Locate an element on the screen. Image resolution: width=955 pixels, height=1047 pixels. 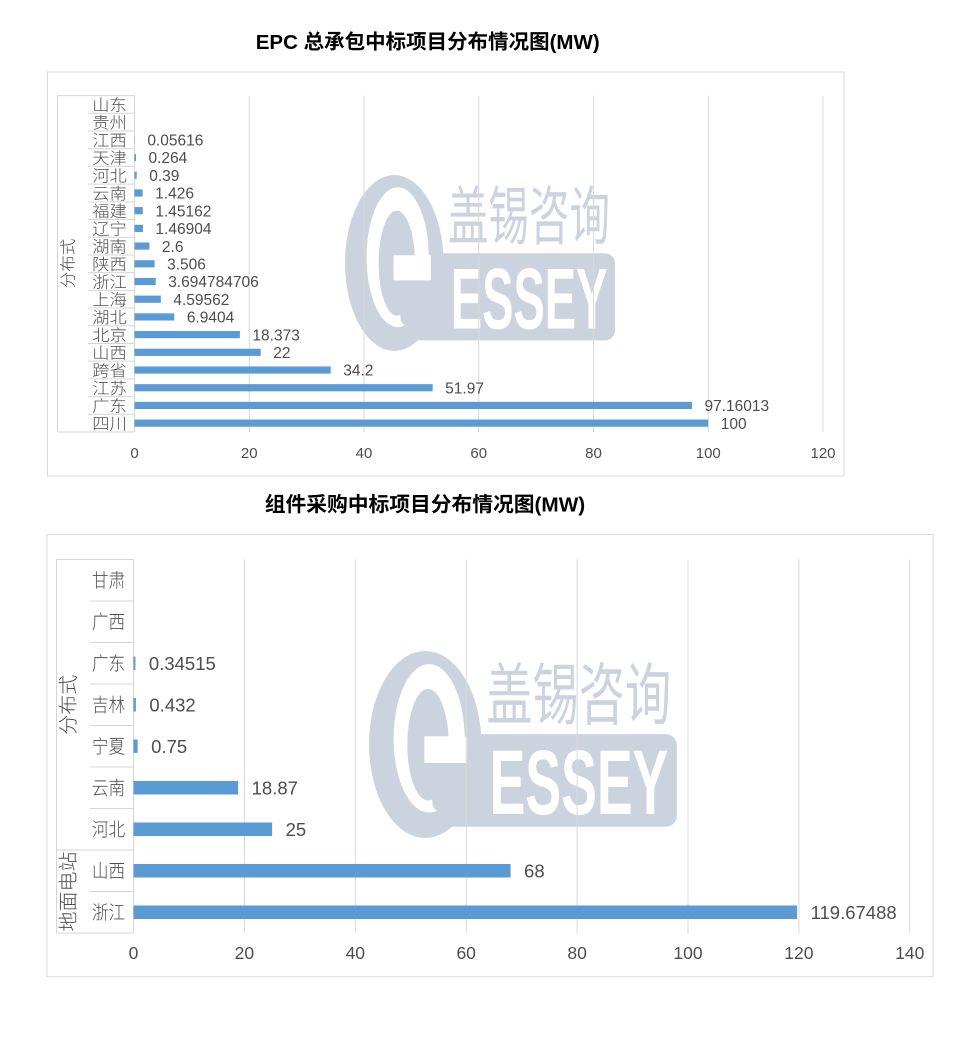
svg-text: 6.9404 is located at coordinates (211, 318).